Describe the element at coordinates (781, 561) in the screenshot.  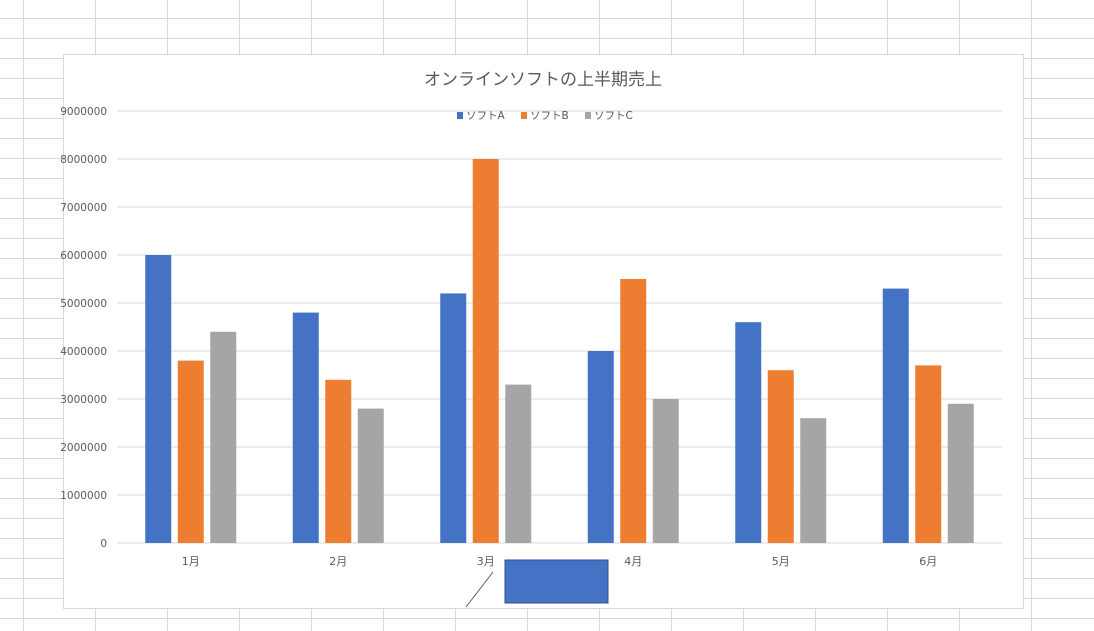
I see `x-tick-label: 5月` at that location.